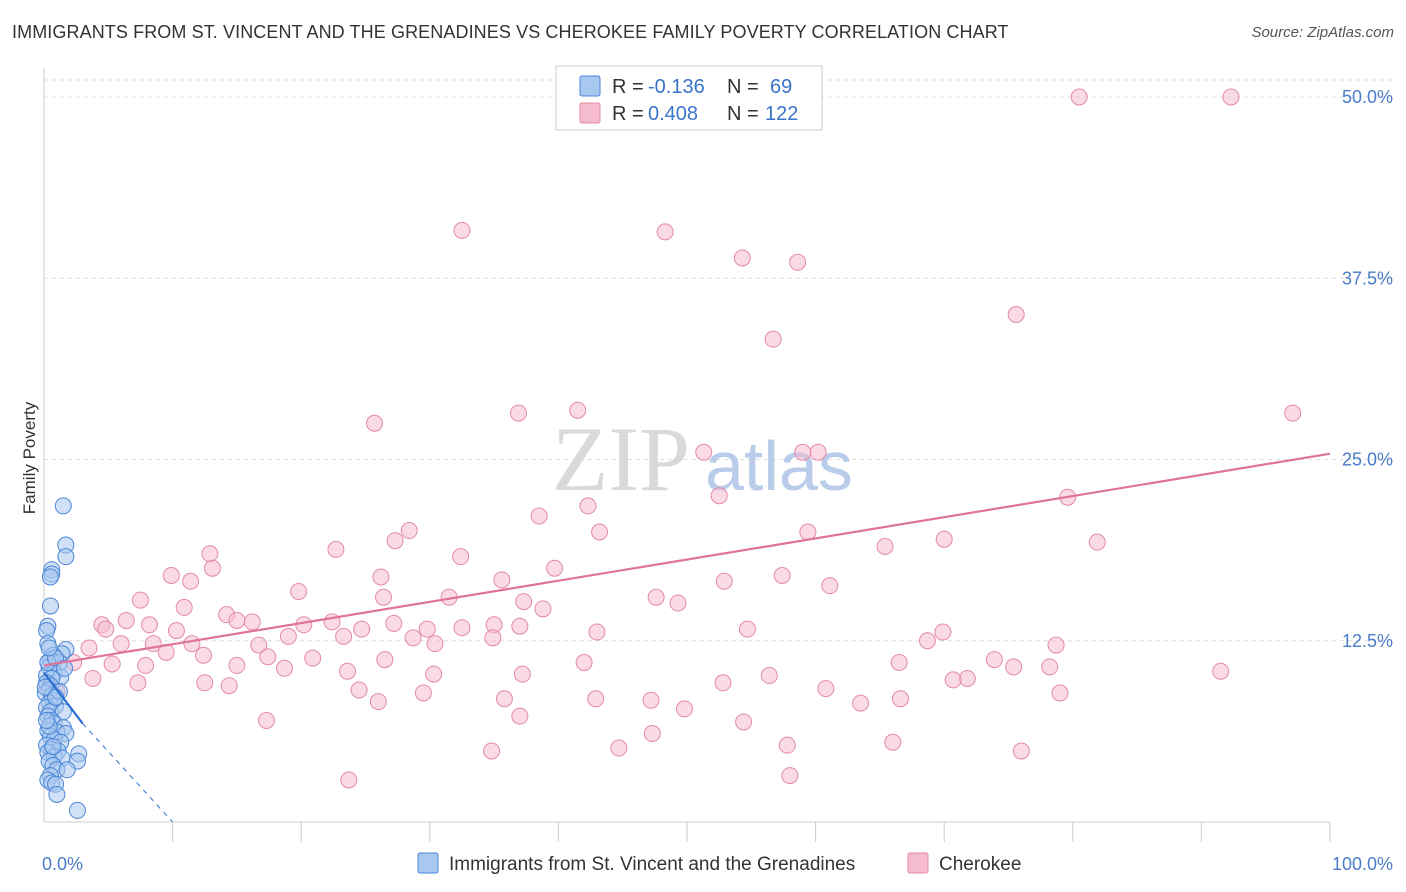 The image size is (1406, 892). What do you see at coordinates (628, 87) in the screenshot?
I see `legend-r-label-blue: R =` at bounding box center [628, 87].